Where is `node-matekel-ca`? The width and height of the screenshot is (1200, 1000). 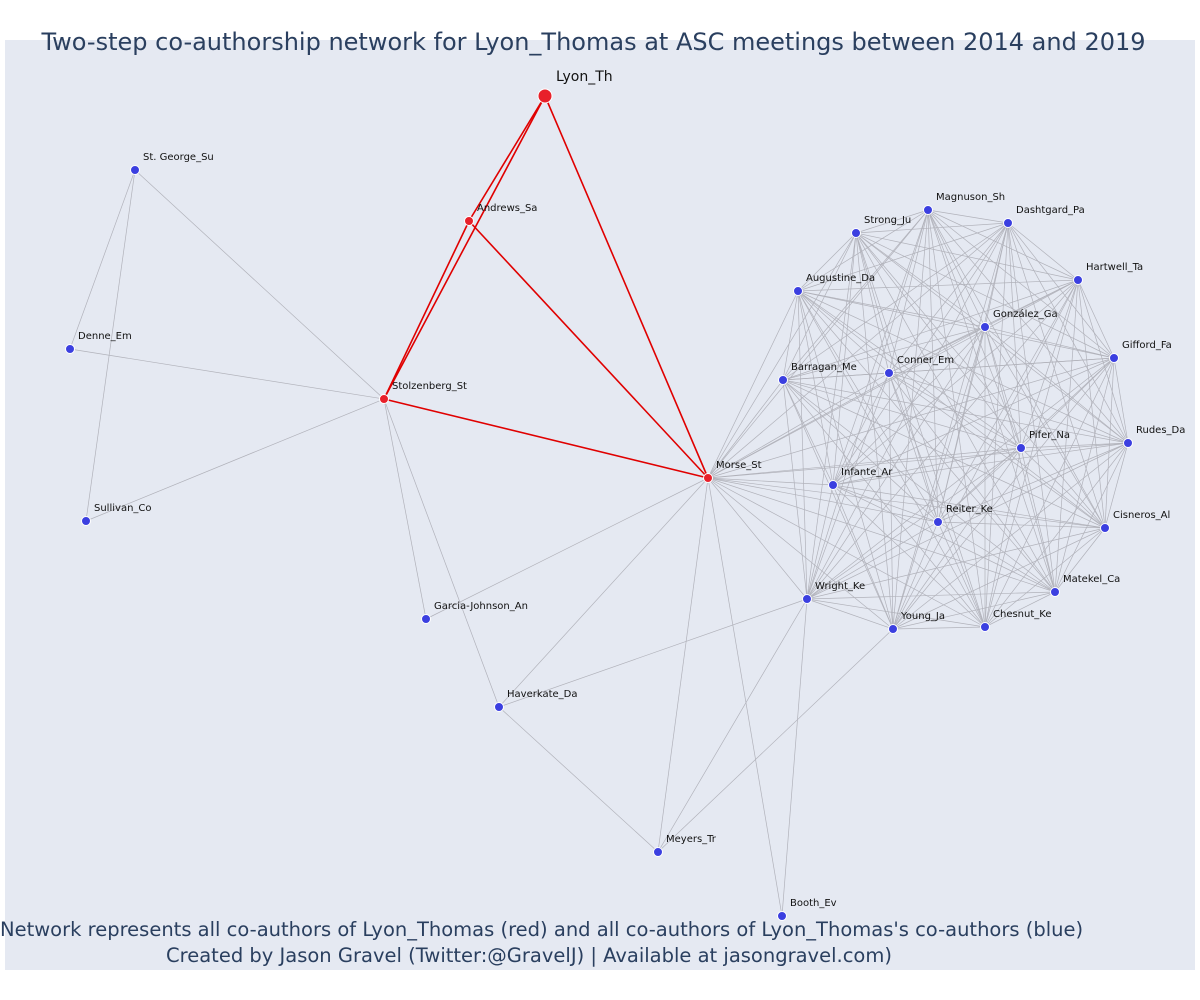
node-matekel-ca is located at coordinates (1055, 592).